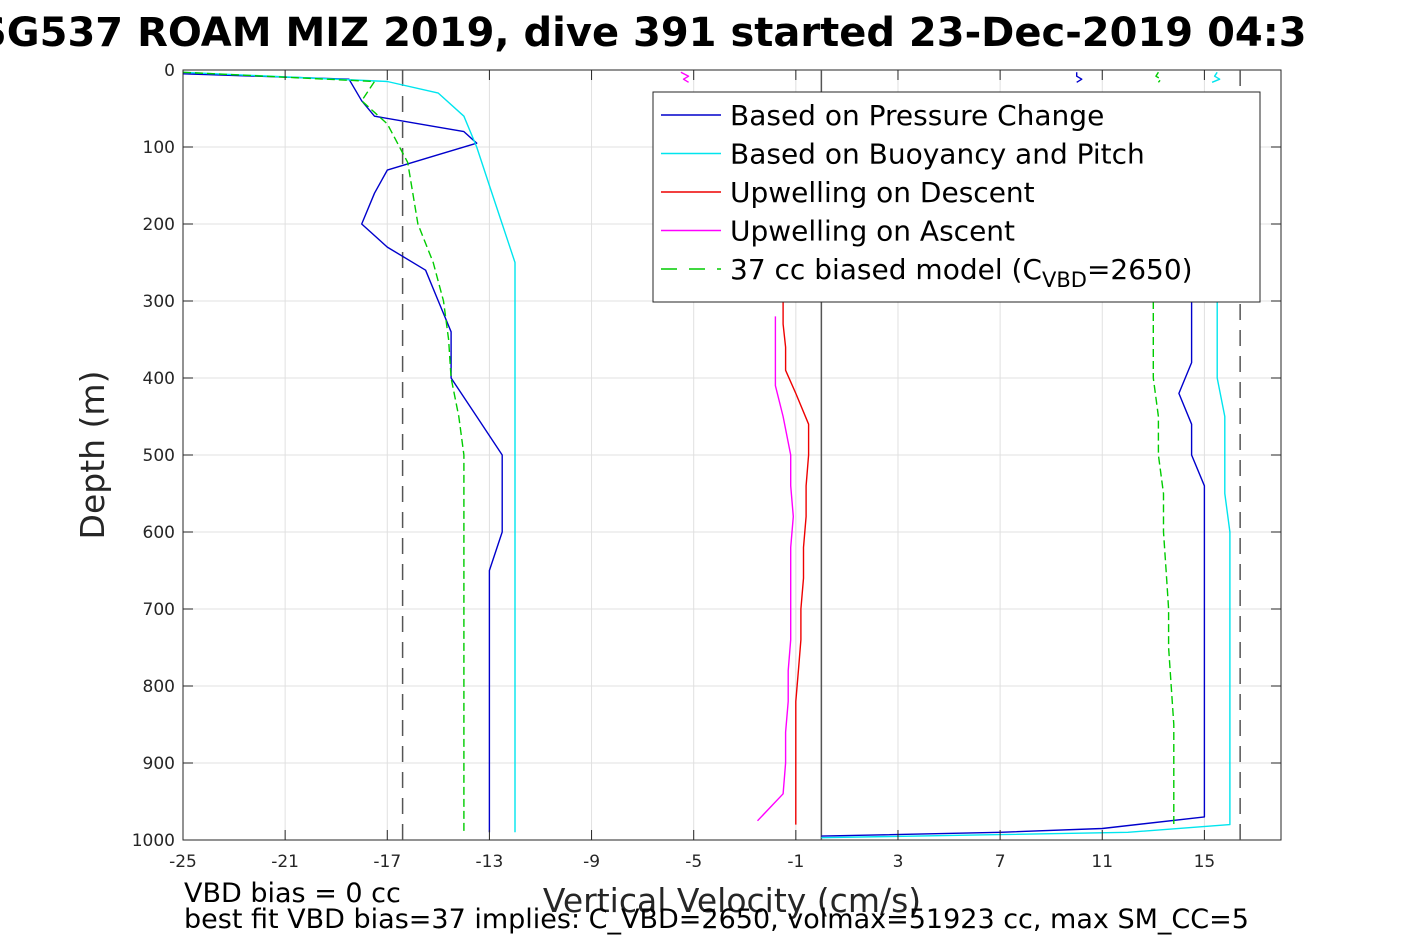 This screenshot has width=1417, height=945. What do you see at coordinates (732, 900) in the screenshot?
I see `x-axis-label: Vertical Velocity (cm/s)` at bounding box center [732, 900].